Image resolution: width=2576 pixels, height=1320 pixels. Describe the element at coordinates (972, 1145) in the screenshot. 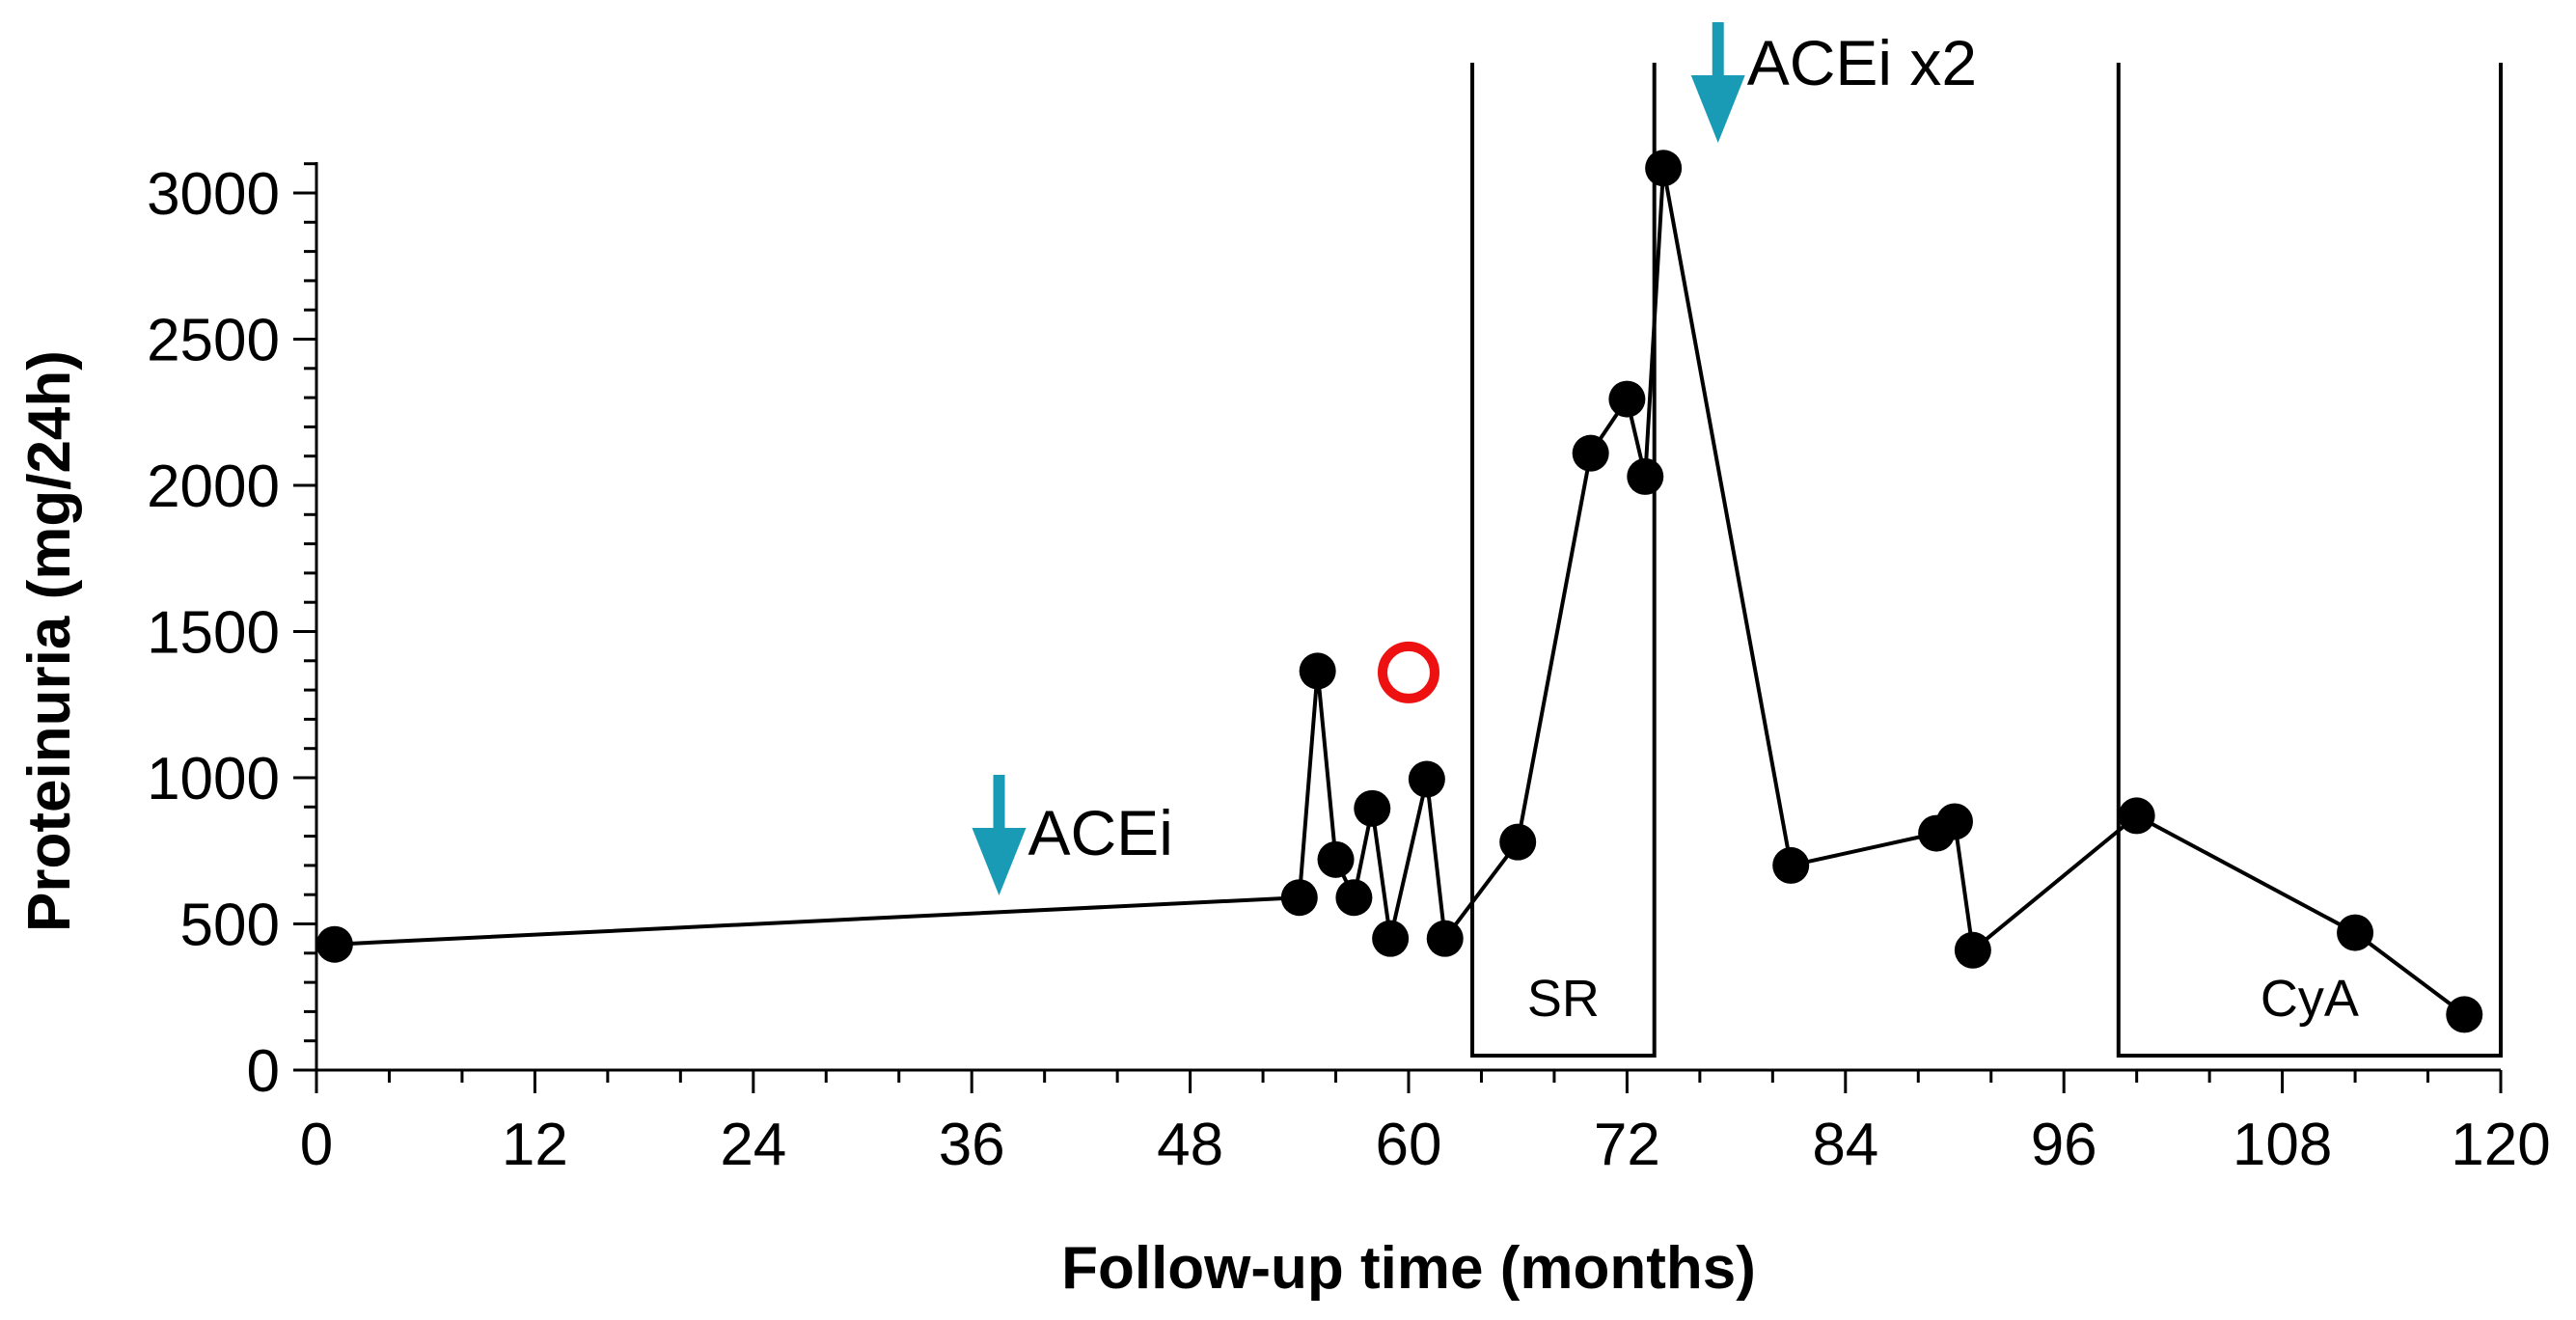

I see `x-tick-label: 36` at that location.